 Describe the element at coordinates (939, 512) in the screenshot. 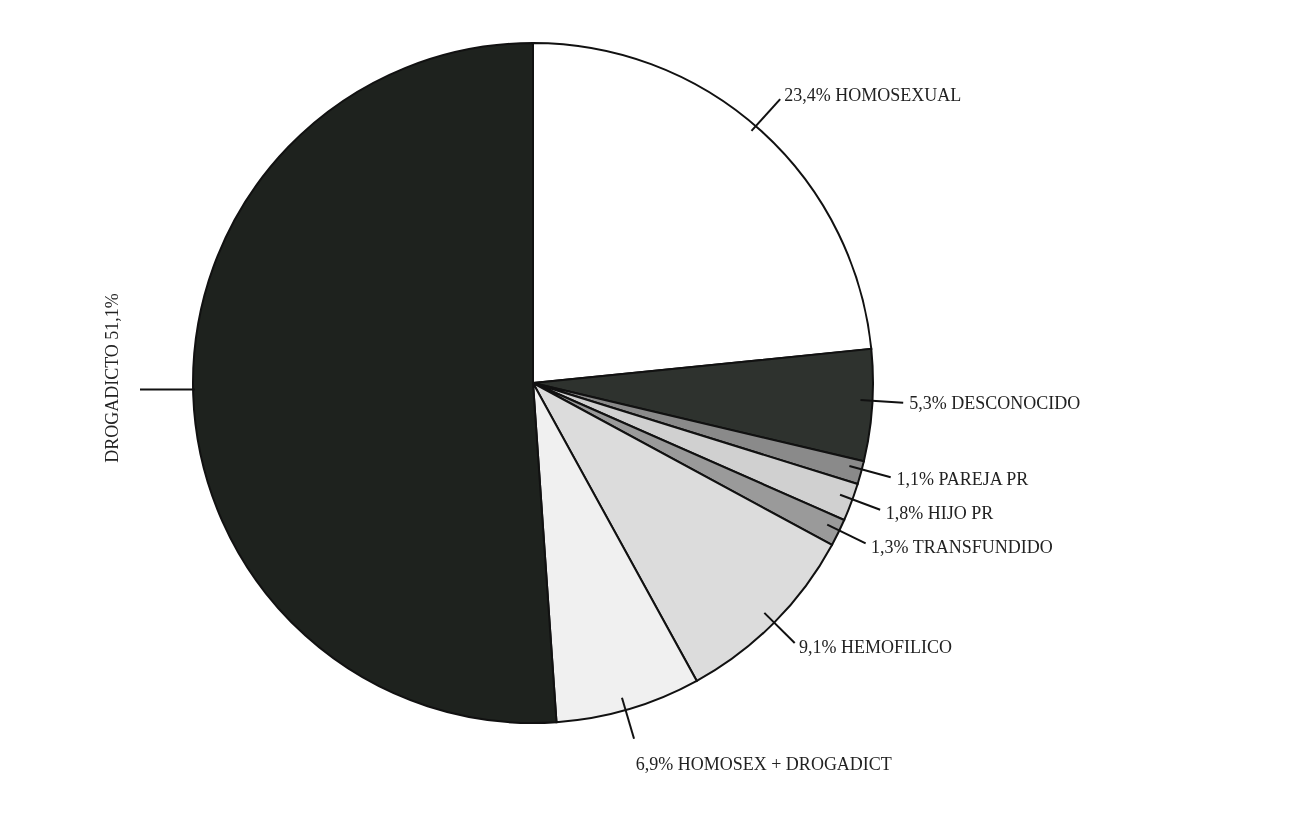

I see `slice-label: 1,8% HIJO PR` at that location.